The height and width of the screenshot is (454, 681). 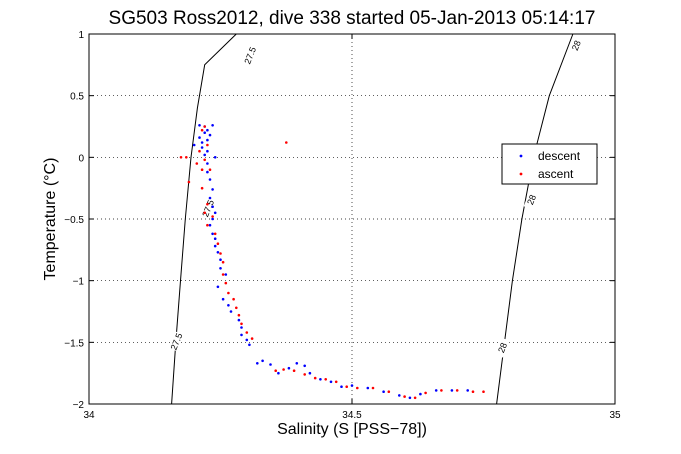 What do you see at coordinates (352, 429) in the screenshot?
I see `x-axis-label: Salinity (S [PSS−78])` at bounding box center [352, 429].